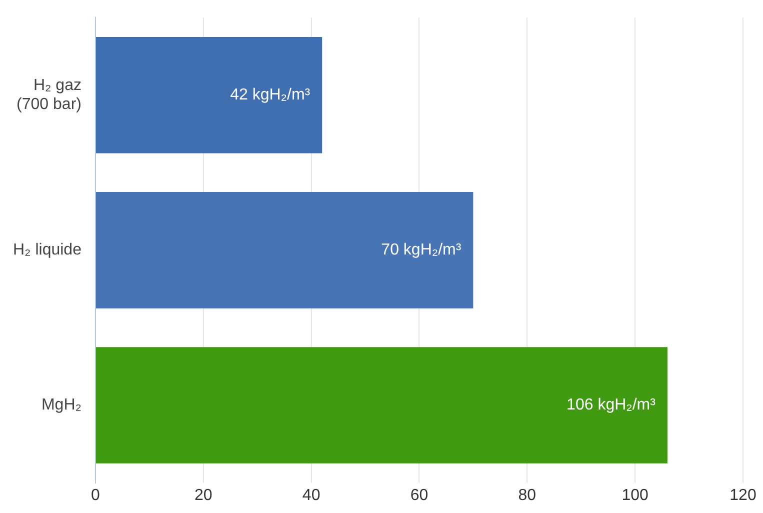 This screenshot has height=513, width=763. I want to click on y-tick-label: H₂ liquide, so click(47, 250).